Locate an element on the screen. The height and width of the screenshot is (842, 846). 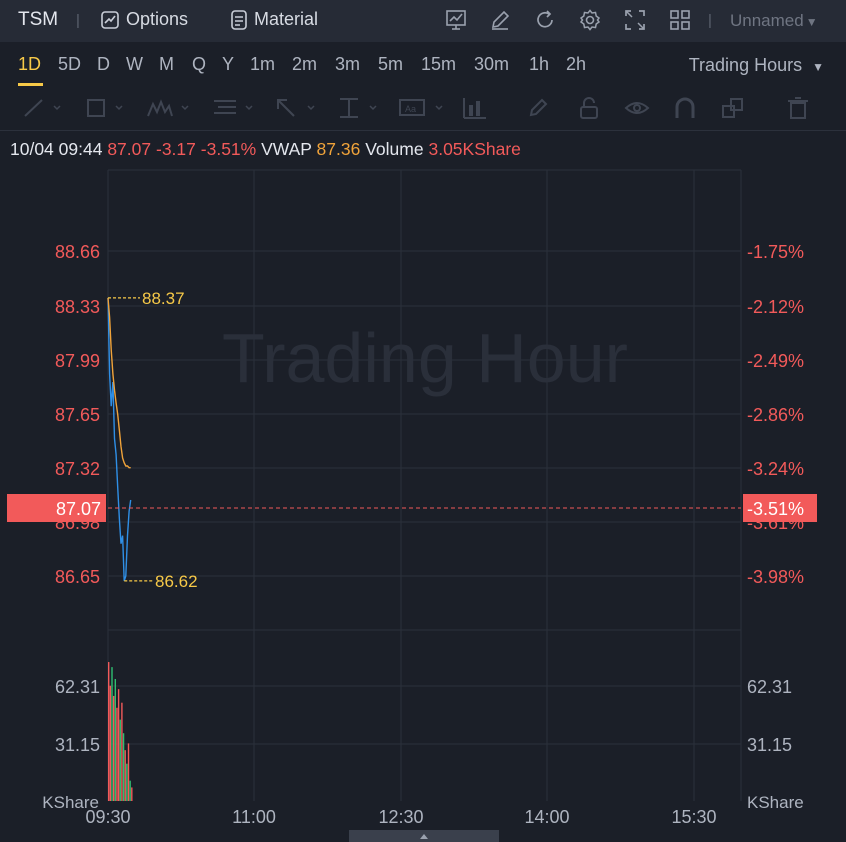
drawing-toolbar: Aa is located at coordinates (423, 109).